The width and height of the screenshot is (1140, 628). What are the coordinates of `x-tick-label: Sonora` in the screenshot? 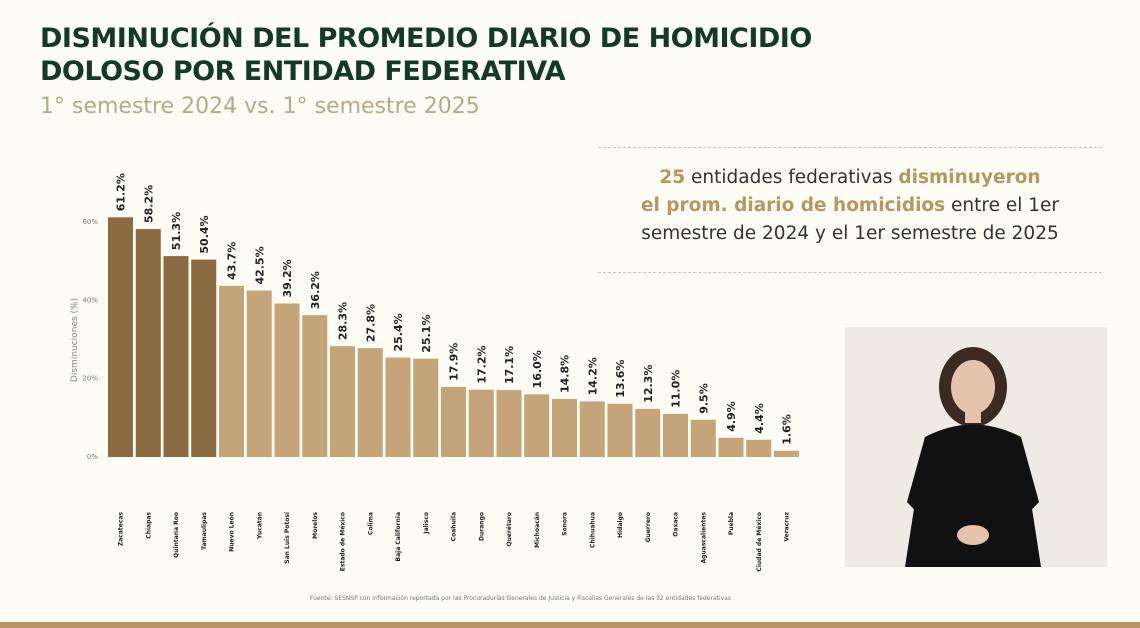 It's located at (565, 524).